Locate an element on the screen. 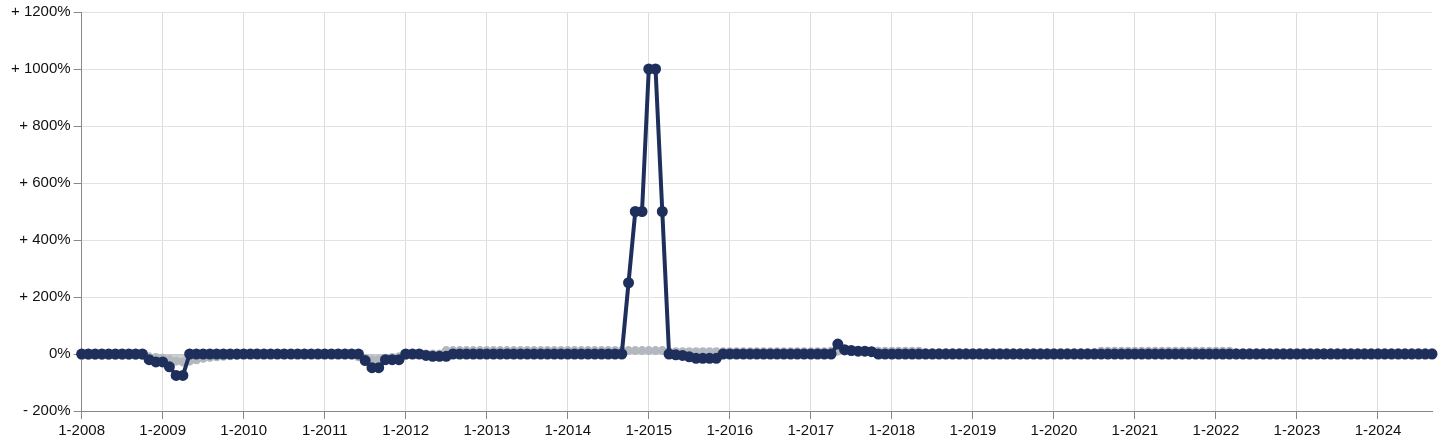  x-tick-label: 1-2023 is located at coordinates (1297, 430).